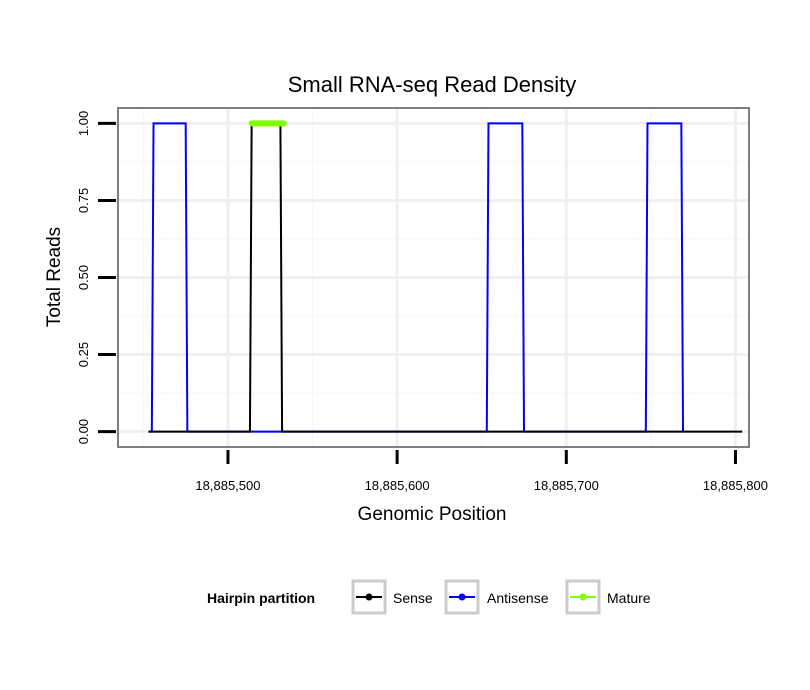  Describe the element at coordinates (566, 485) in the screenshot. I see `x-tick-label: 18,885,700` at that location.